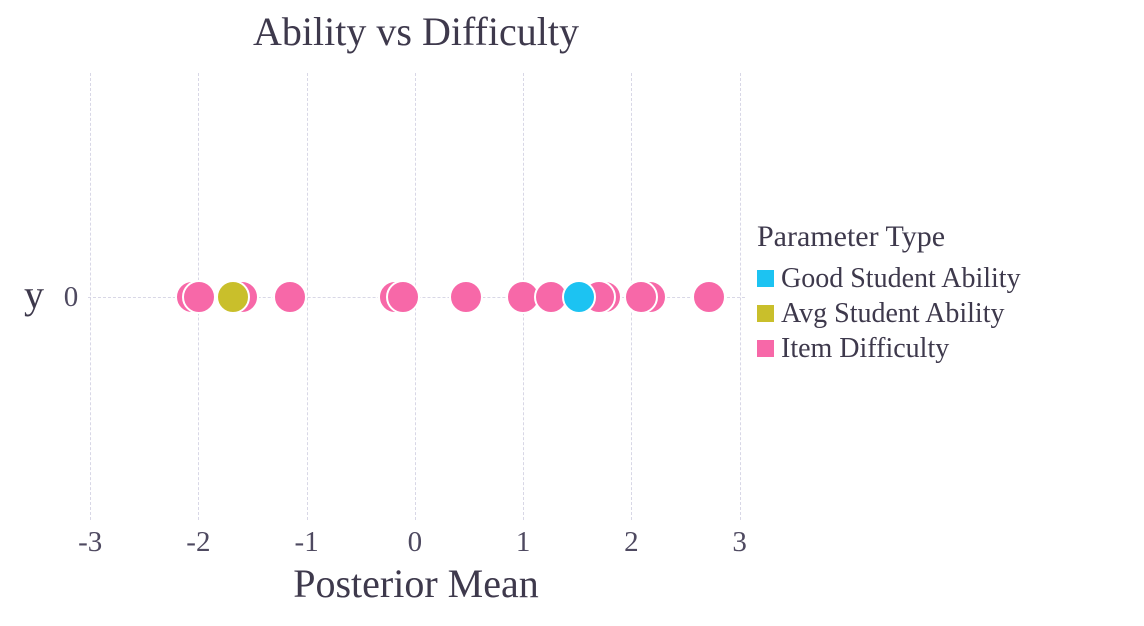 The height and width of the screenshot is (626, 1144). I want to click on x-tick-label: 1, so click(523, 542).